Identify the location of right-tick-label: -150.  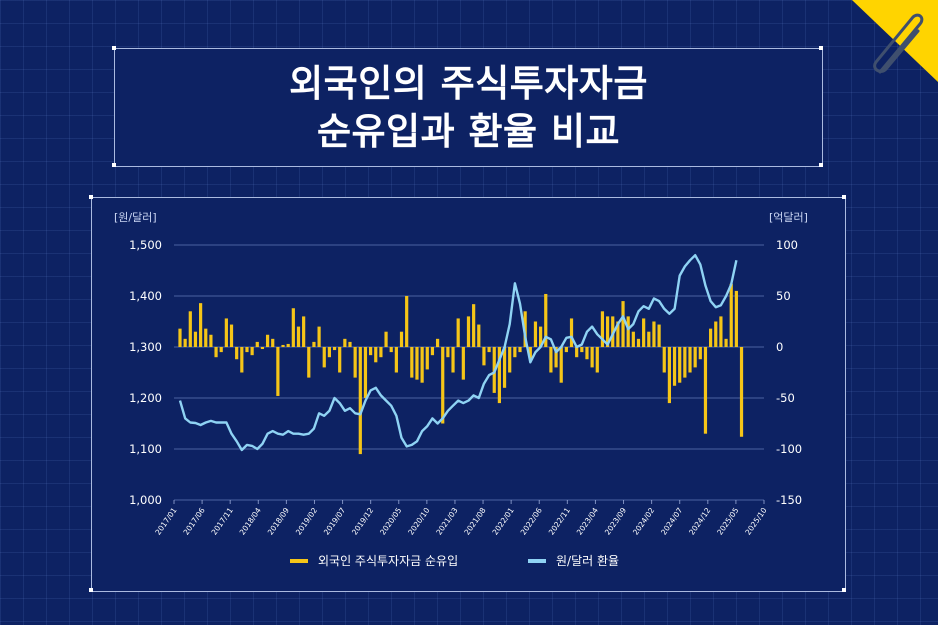
(789, 500).